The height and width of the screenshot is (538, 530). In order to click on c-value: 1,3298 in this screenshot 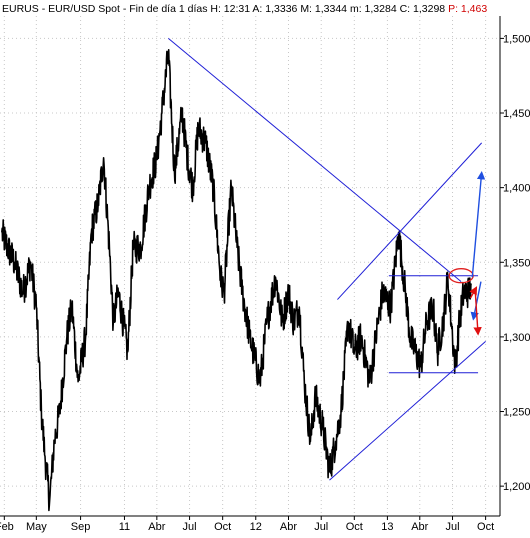, I will do `click(429, 9)`.